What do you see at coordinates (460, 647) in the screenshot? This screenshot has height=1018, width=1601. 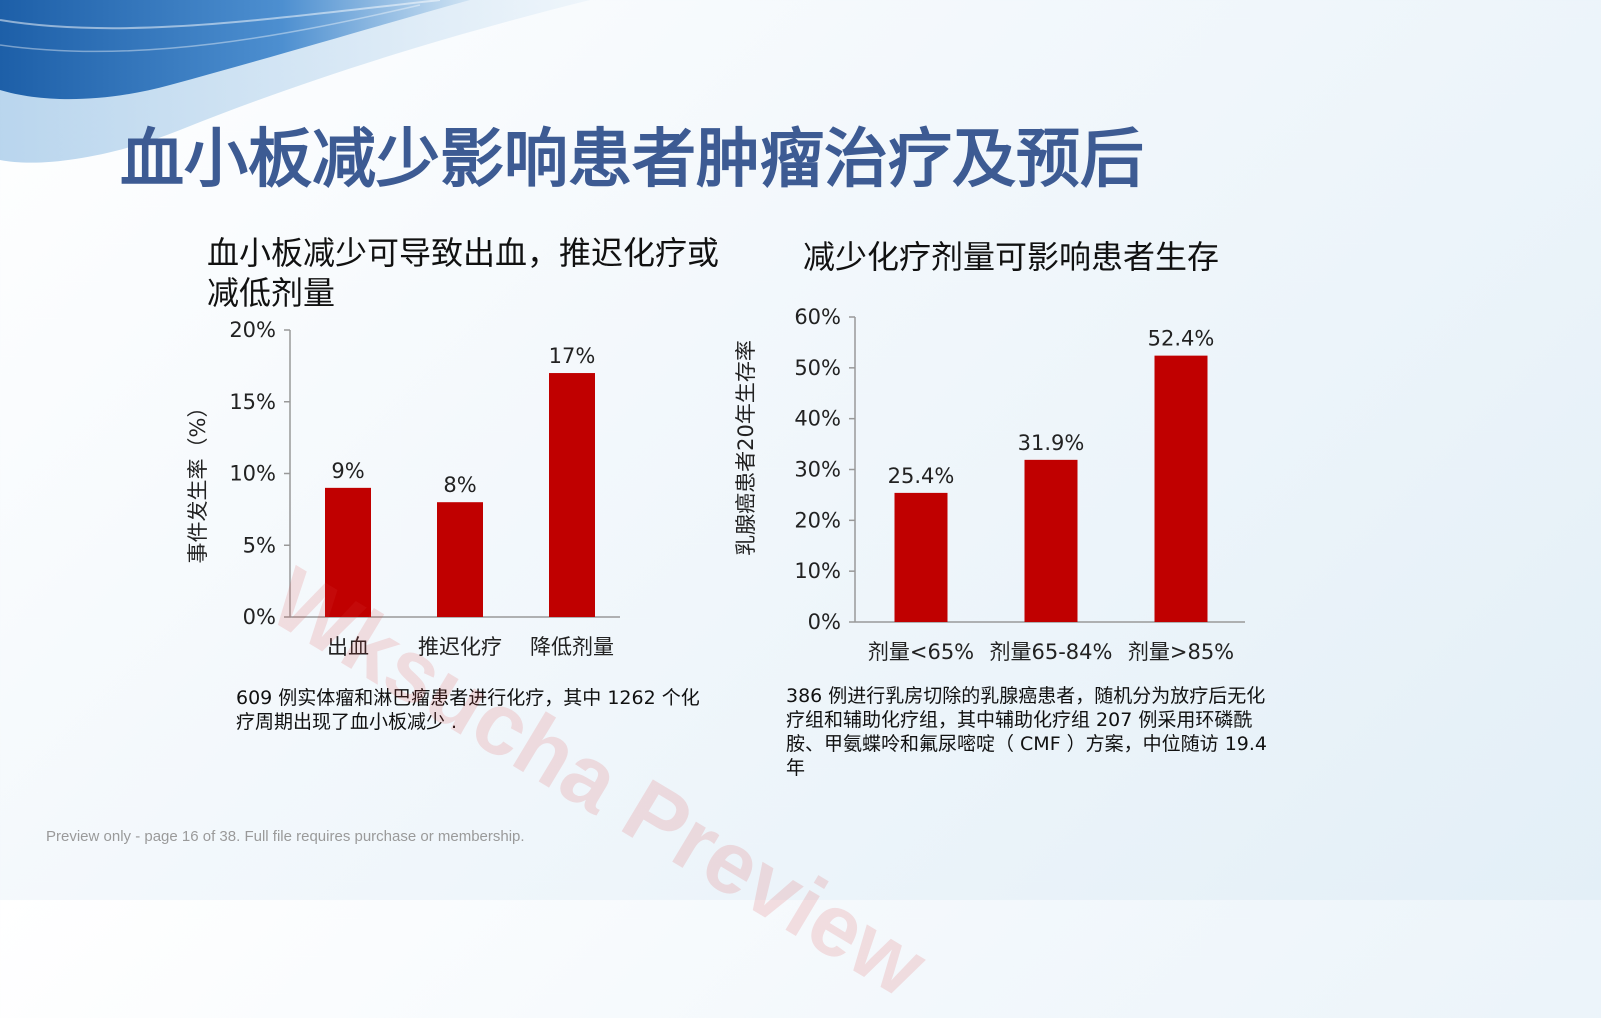 I see `category-label: 推迟化疗` at bounding box center [460, 647].